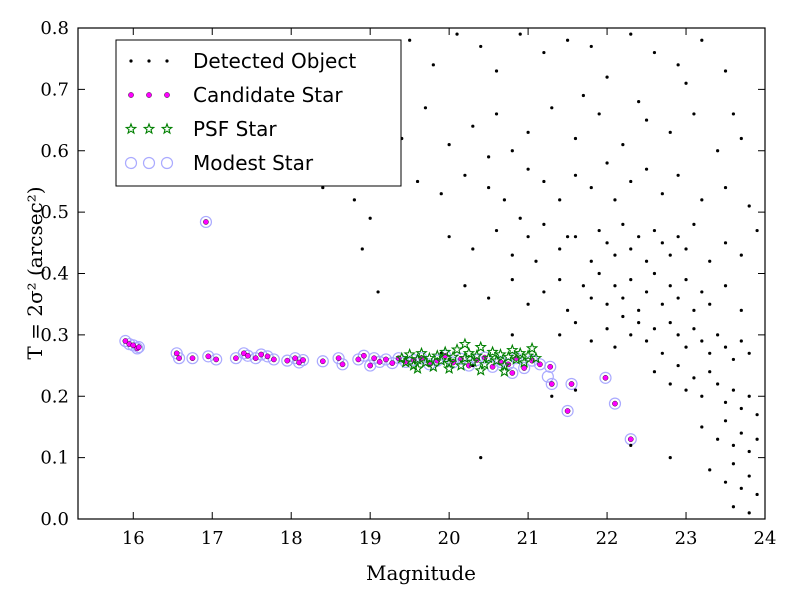 The width and height of the screenshot is (800, 600). I want to click on x-tick-label: 21, so click(528, 538).